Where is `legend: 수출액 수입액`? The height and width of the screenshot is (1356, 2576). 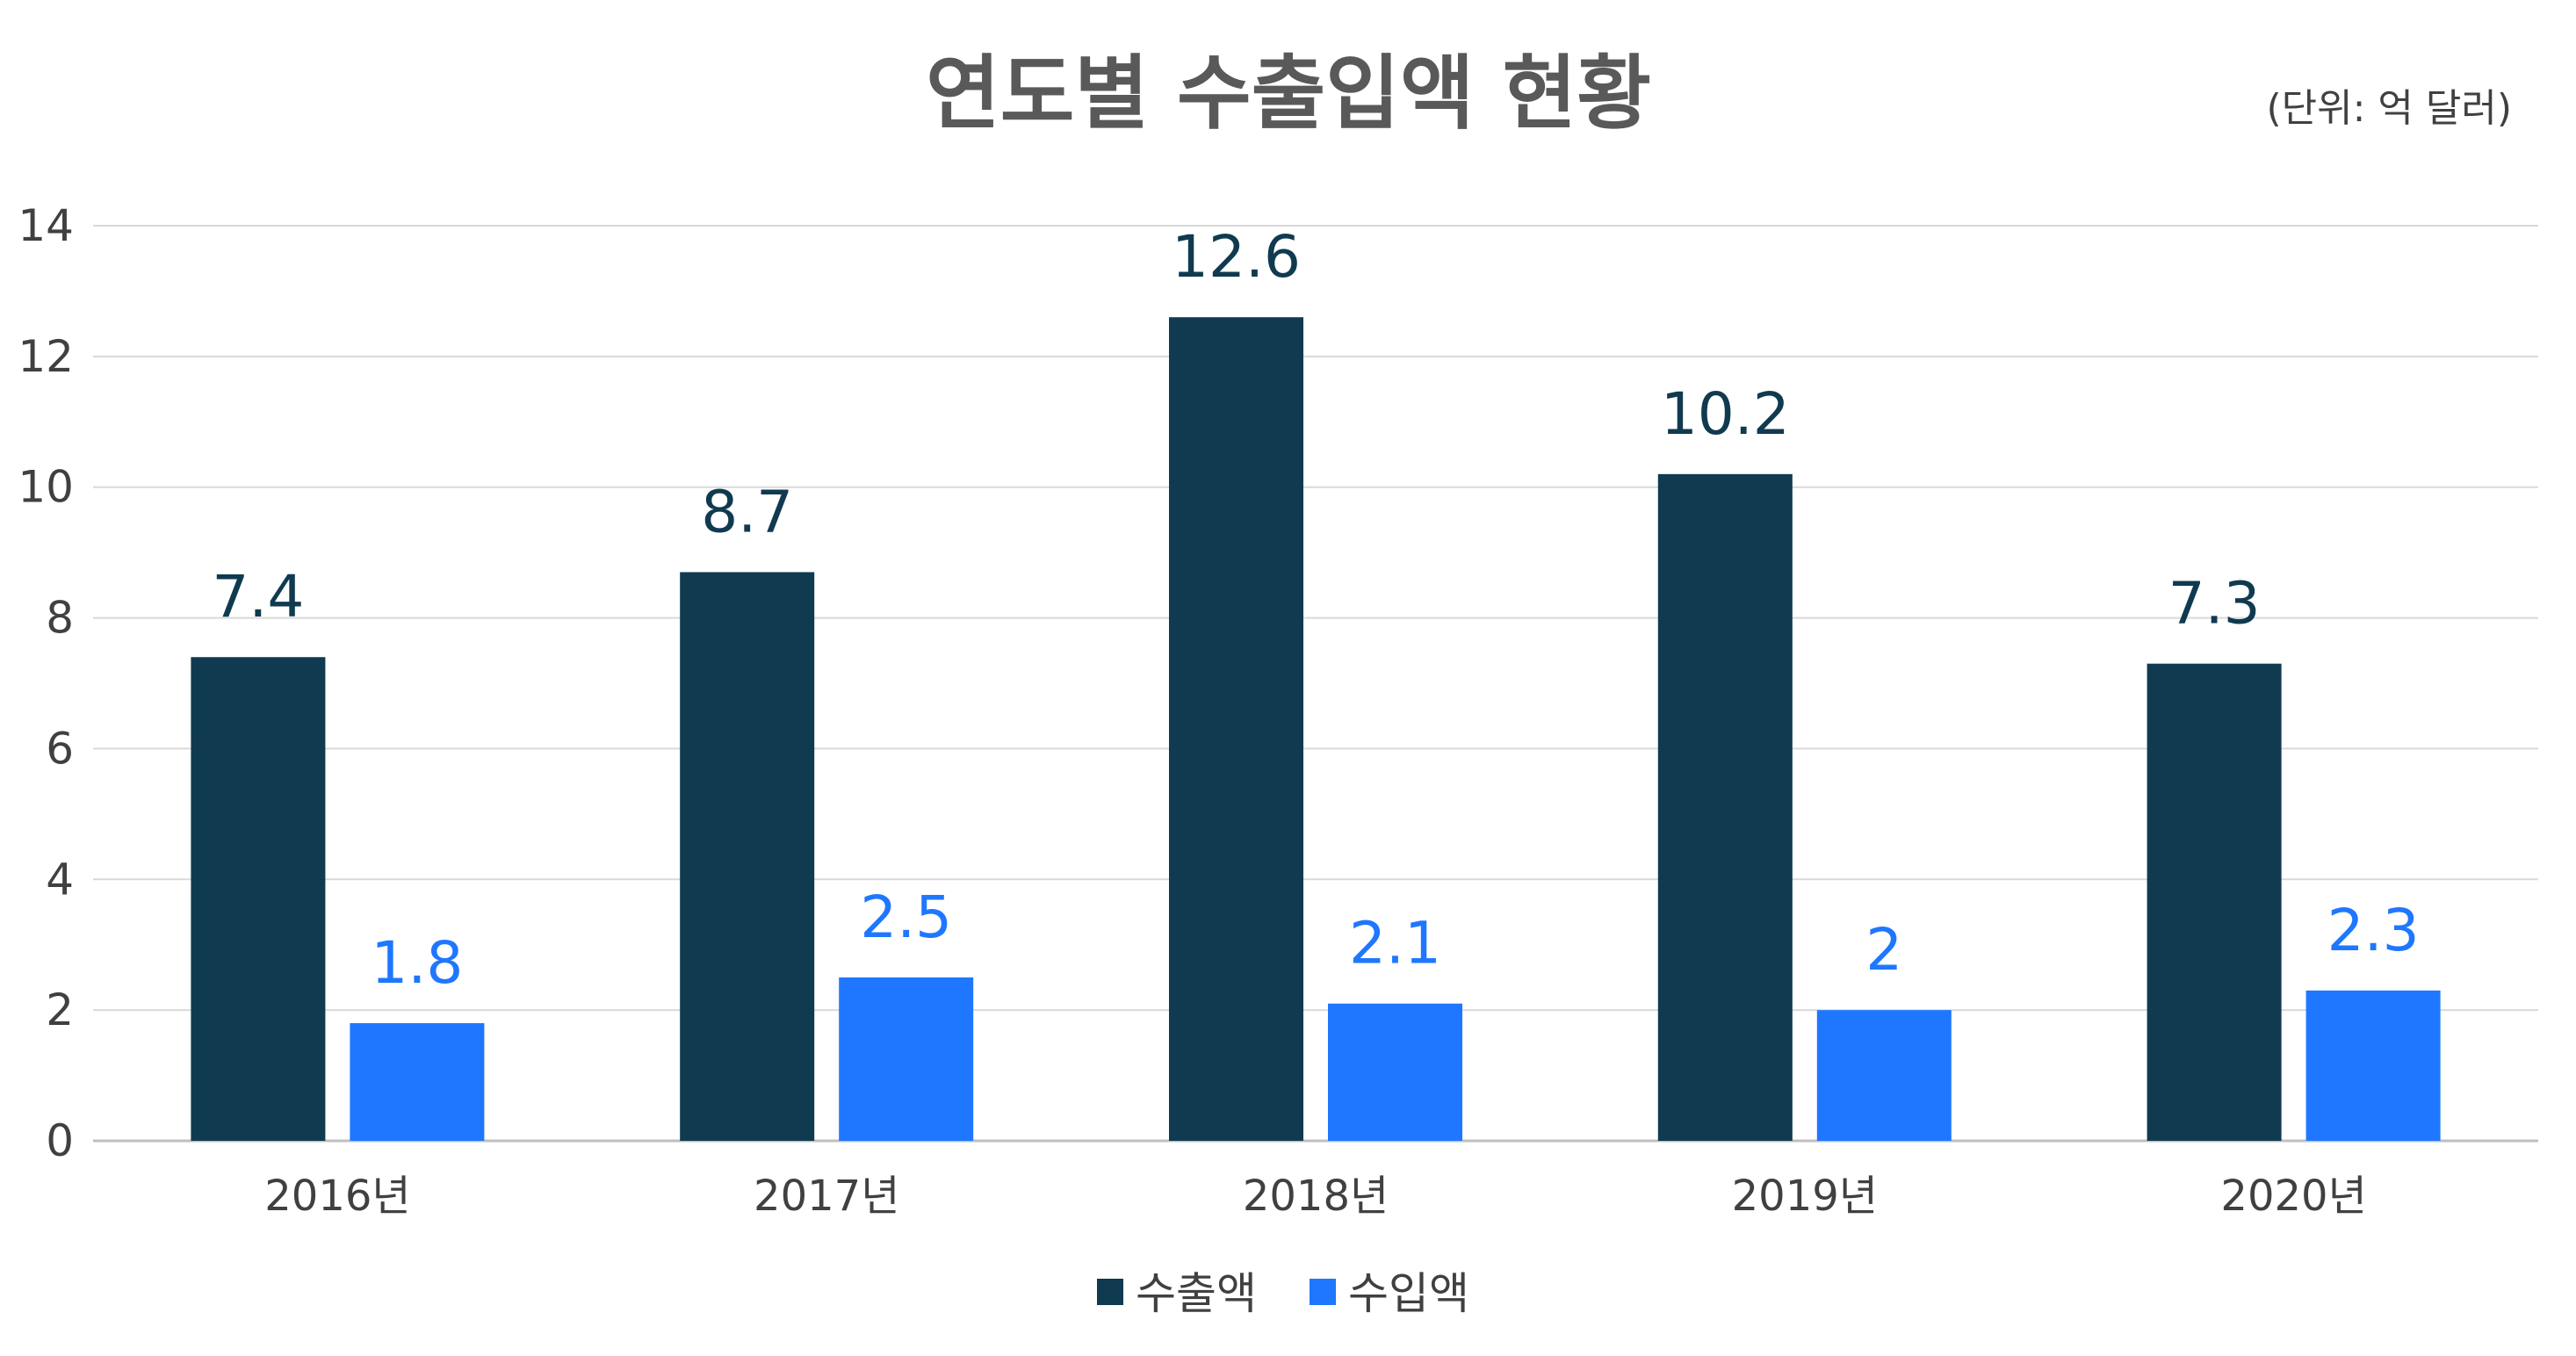
legend: 수출액 수입액 is located at coordinates (1283, 1294).